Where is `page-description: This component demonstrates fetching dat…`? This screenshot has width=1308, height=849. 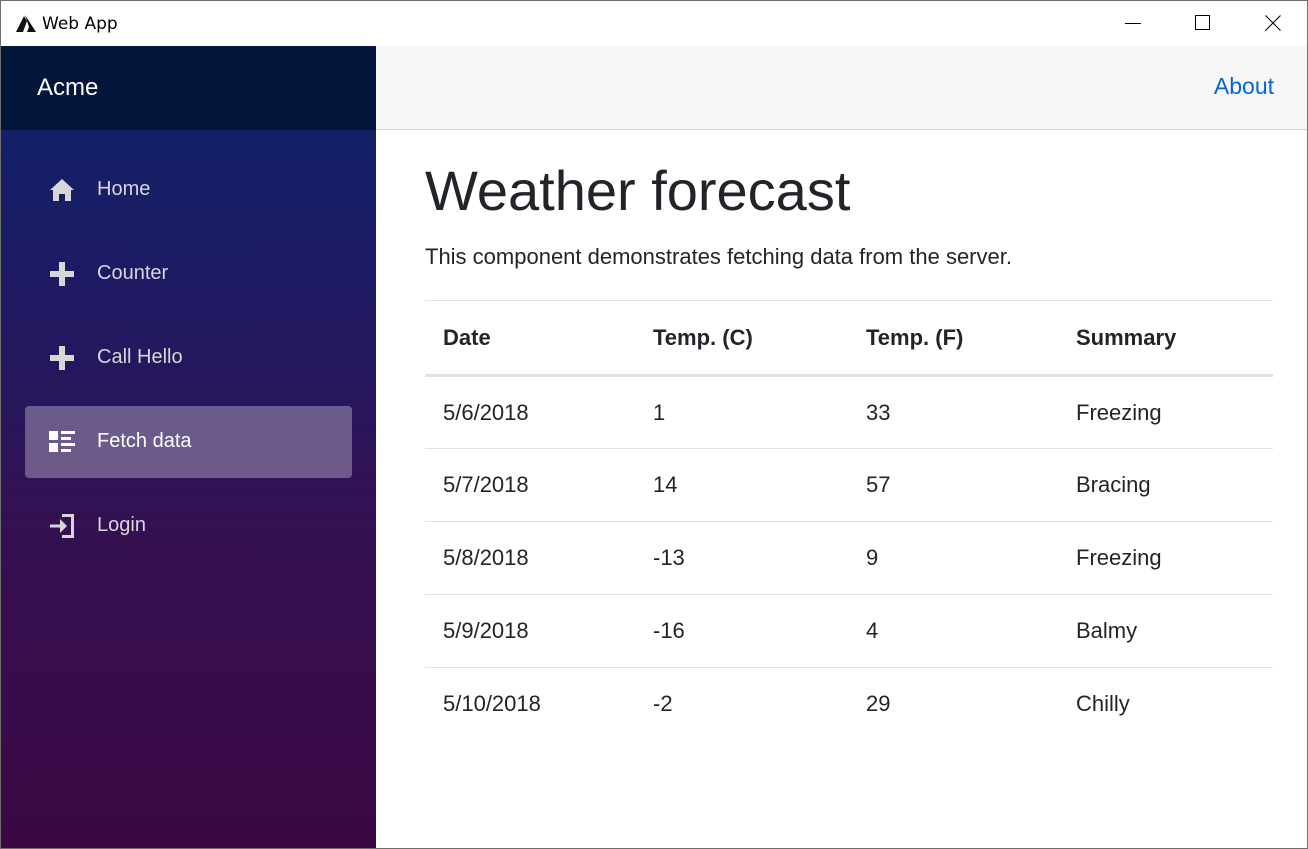 page-description: This component demonstrates fetching dat… is located at coordinates (718, 256).